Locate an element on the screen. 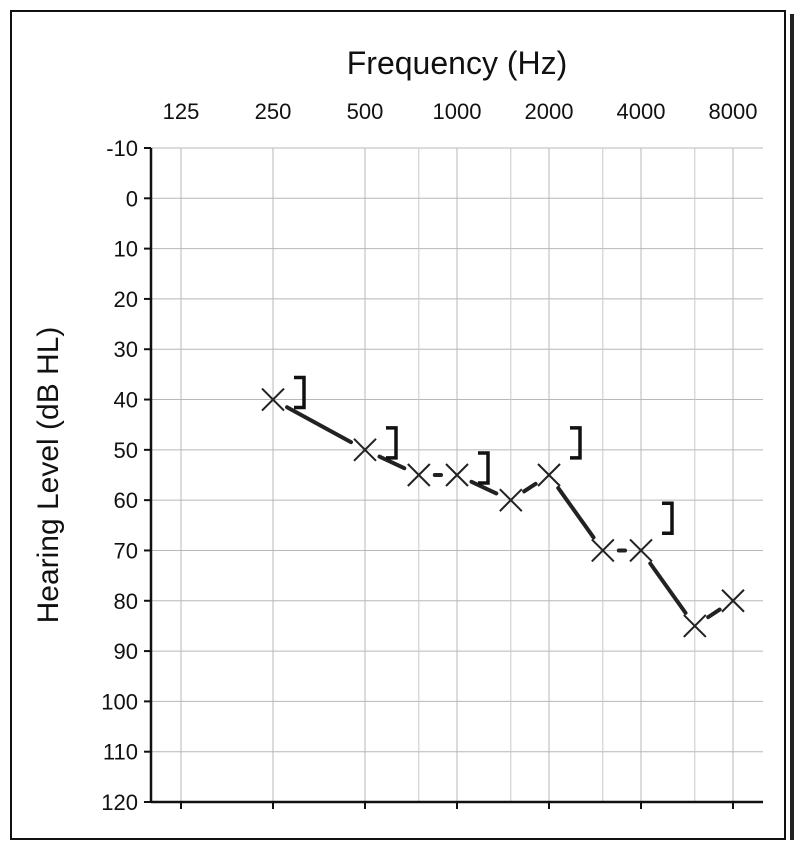  frame-edge is located at coordinates (792, 427).